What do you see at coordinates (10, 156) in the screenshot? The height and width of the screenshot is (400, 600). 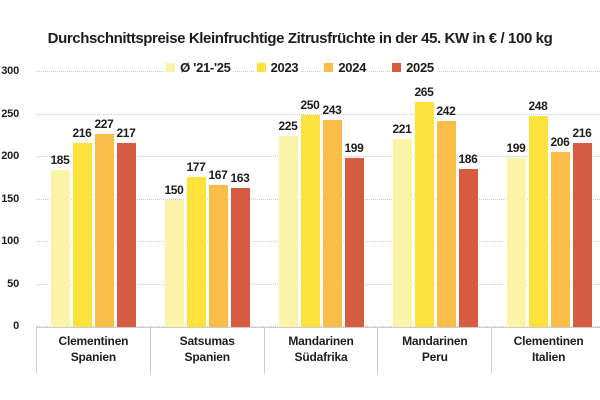 I see `y-tick-label: 200` at bounding box center [10, 156].